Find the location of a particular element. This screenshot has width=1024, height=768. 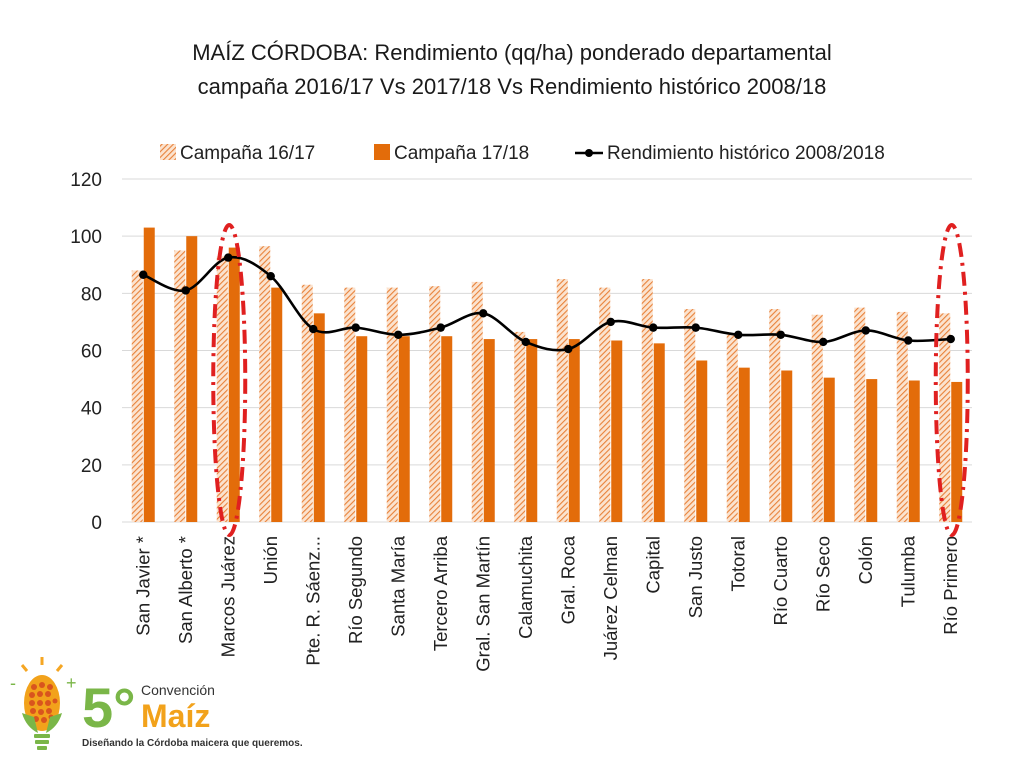

x-tick-label: San Alberto * is located at coordinates (185, 590).